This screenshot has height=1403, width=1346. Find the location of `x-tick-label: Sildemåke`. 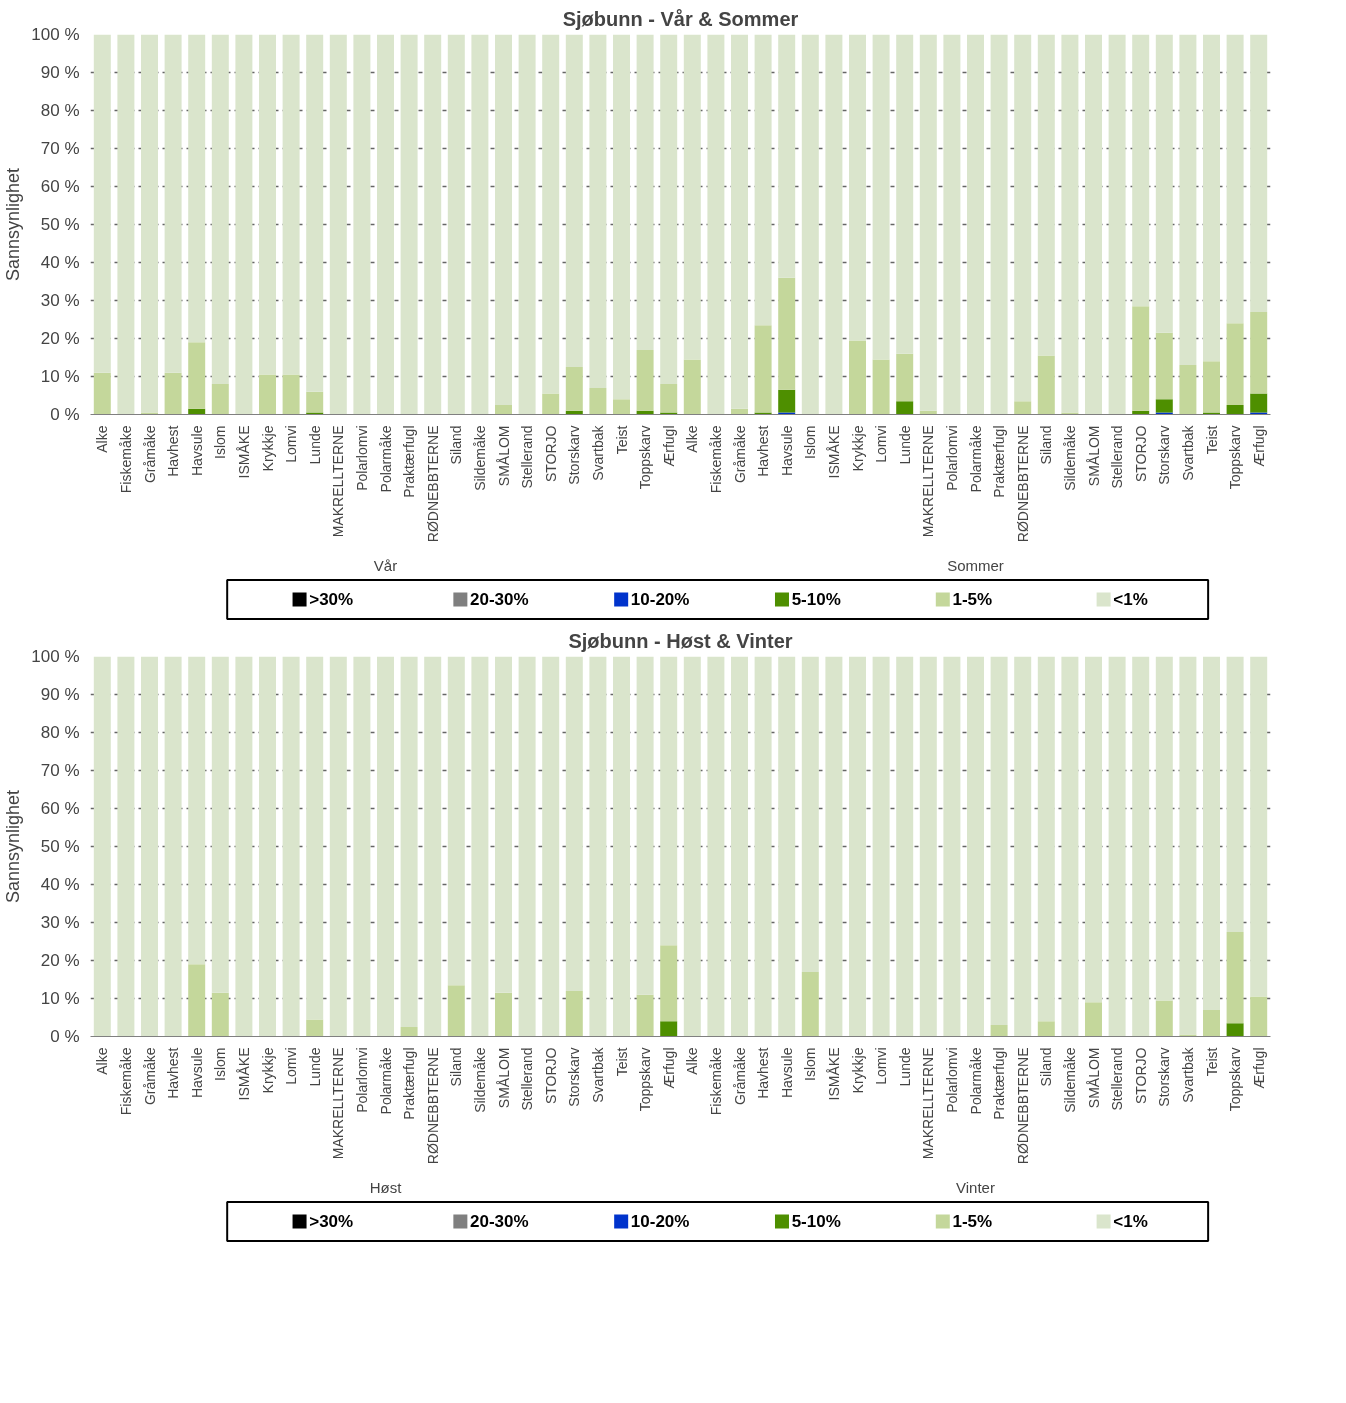

x-tick-label: Sildemåke is located at coordinates (479, 1080).